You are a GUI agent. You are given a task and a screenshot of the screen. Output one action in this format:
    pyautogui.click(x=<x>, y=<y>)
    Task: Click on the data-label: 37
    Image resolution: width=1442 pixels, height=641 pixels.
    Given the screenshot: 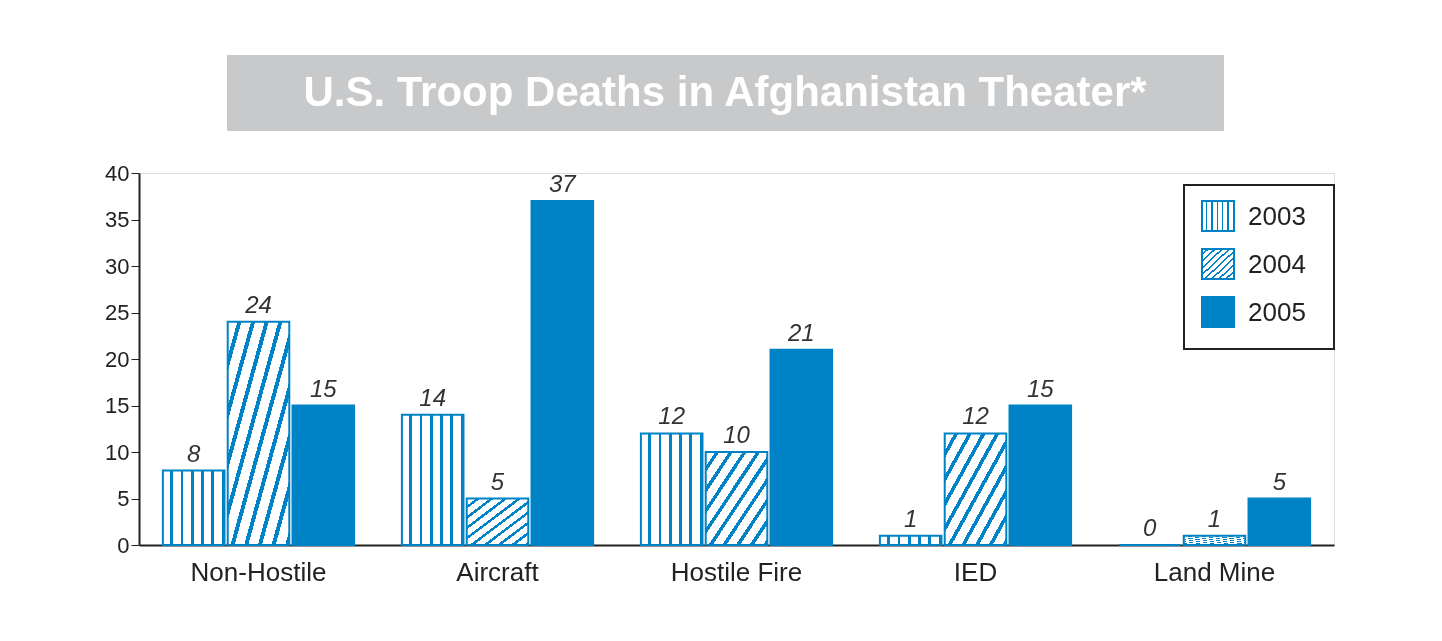 What is the action you would take?
    pyautogui.click(x=563, y=183)
    